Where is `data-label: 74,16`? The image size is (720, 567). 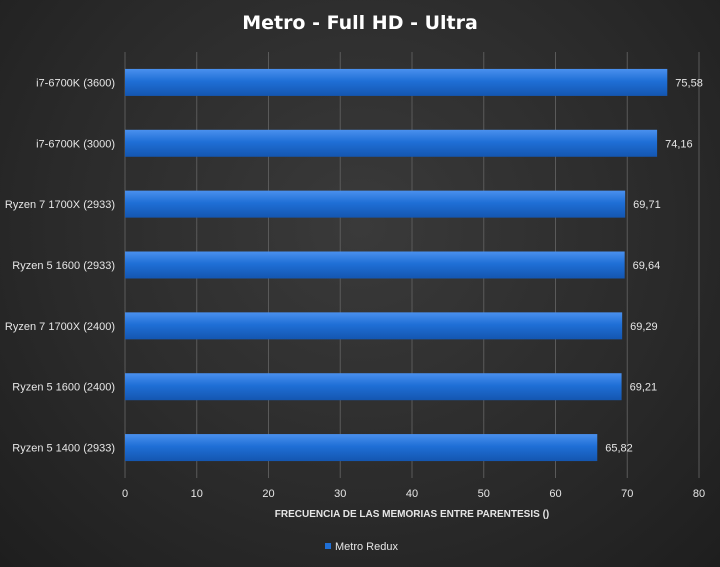 data-label: 74,16 is located at coordinates (679, 144).